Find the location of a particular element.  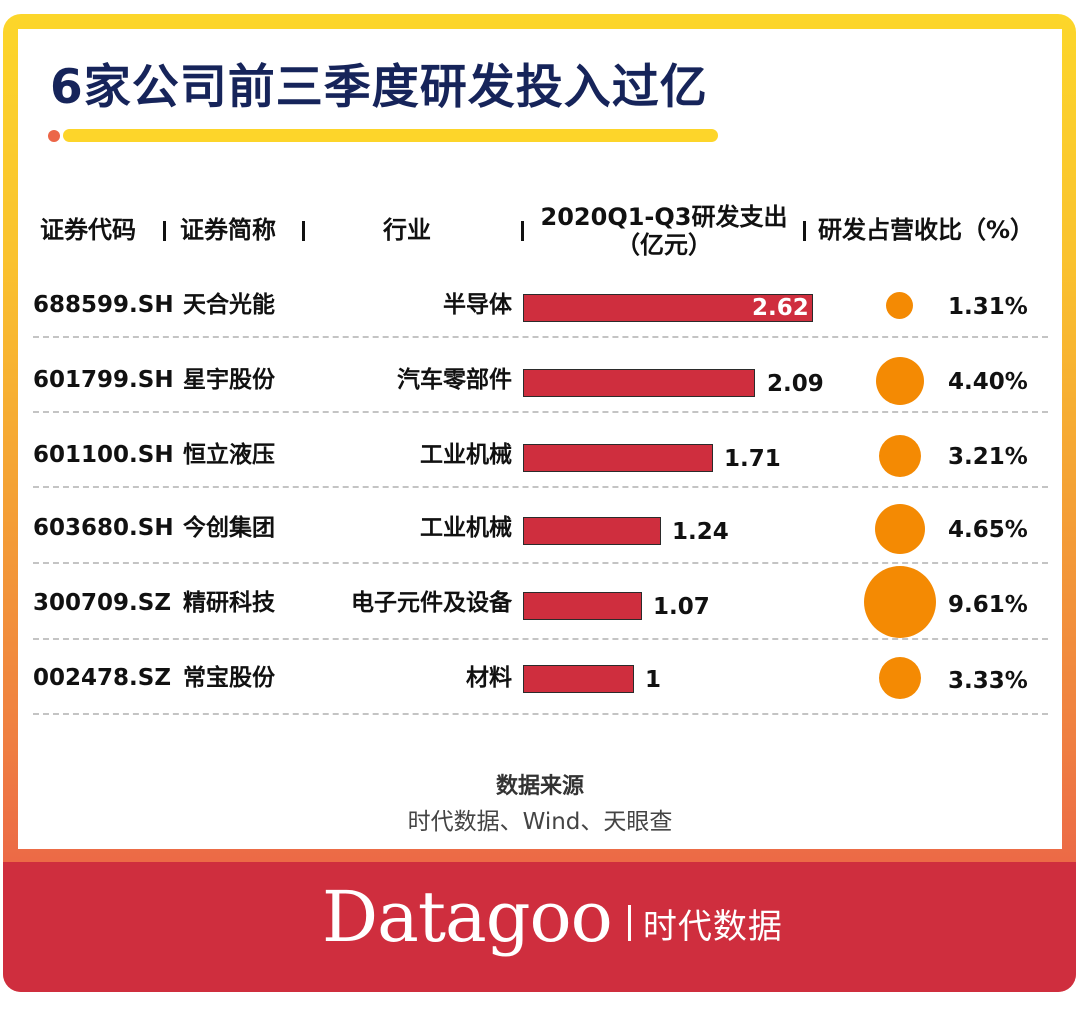

cell-name: 常宝股份 is located at coordinates (229, 678).